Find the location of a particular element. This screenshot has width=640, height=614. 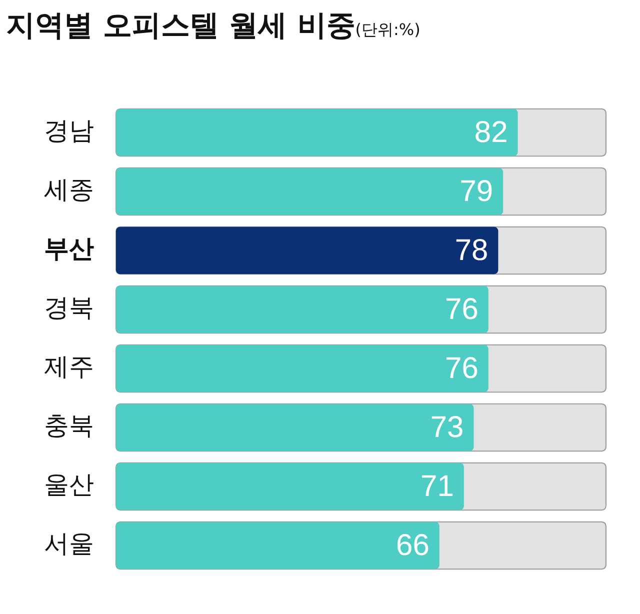

y-tick-label: 울산 is located at coordinates (69, 484).